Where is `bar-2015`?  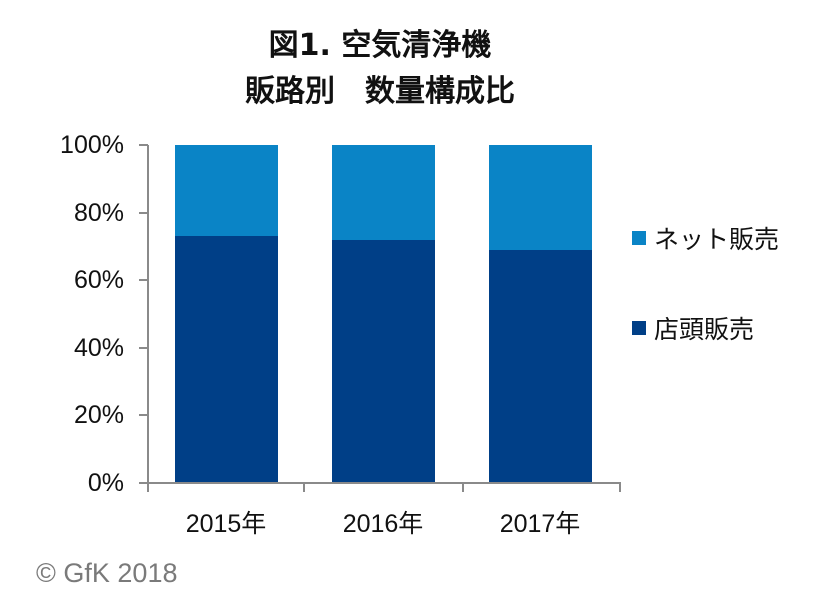
bar-2015 is located at coordinates (226, 314).